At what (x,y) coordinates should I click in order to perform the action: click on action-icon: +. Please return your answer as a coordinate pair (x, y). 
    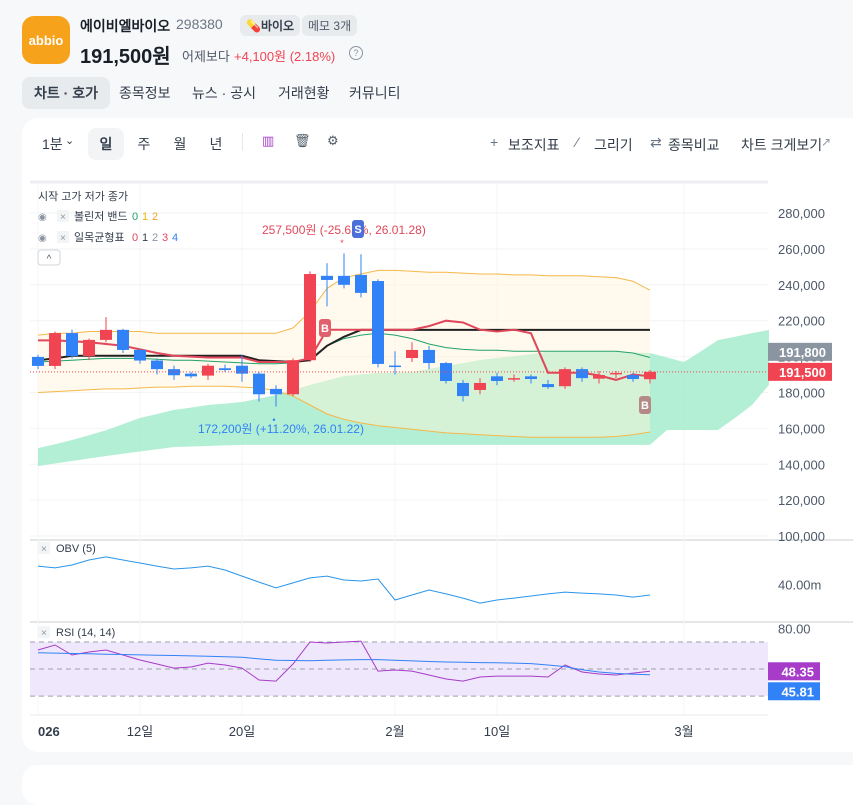
    Looking at the image, I should click on (494, 142).